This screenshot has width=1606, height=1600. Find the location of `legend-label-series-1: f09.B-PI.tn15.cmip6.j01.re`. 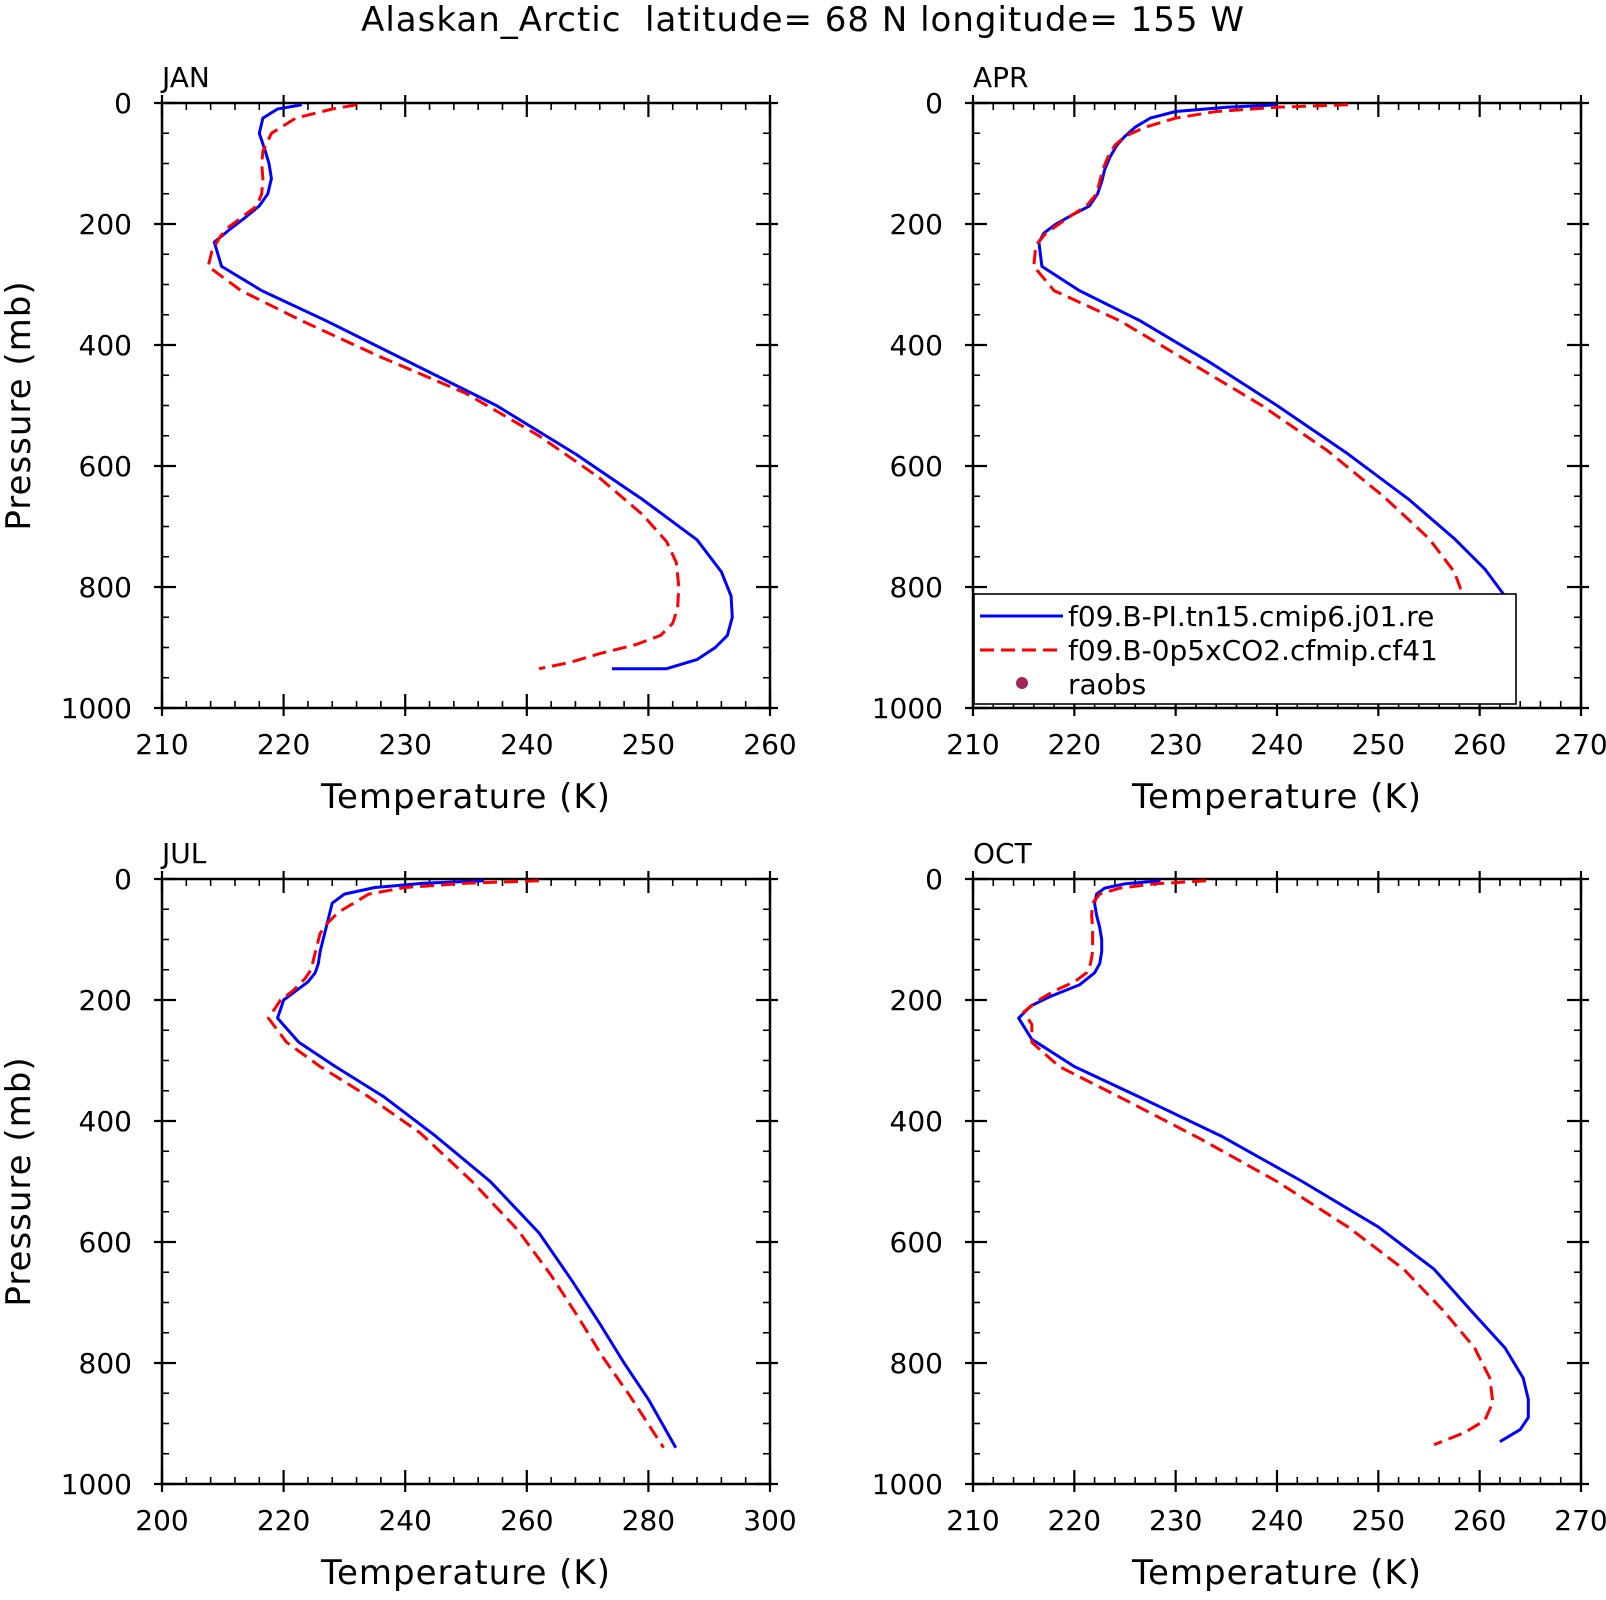

legend-label-series-1: f09.B-PI.tn15.cmip6.j01.re is located at coordinates (1251, 616).